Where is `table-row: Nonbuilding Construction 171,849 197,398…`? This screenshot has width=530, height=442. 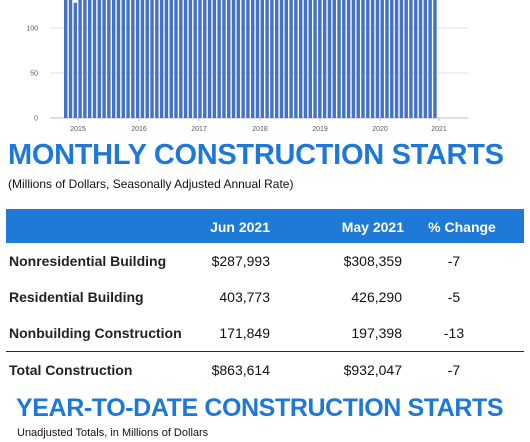
table-row: Nonbuilding Construction 171,849 197,398… is located at coordinates (265, 333).